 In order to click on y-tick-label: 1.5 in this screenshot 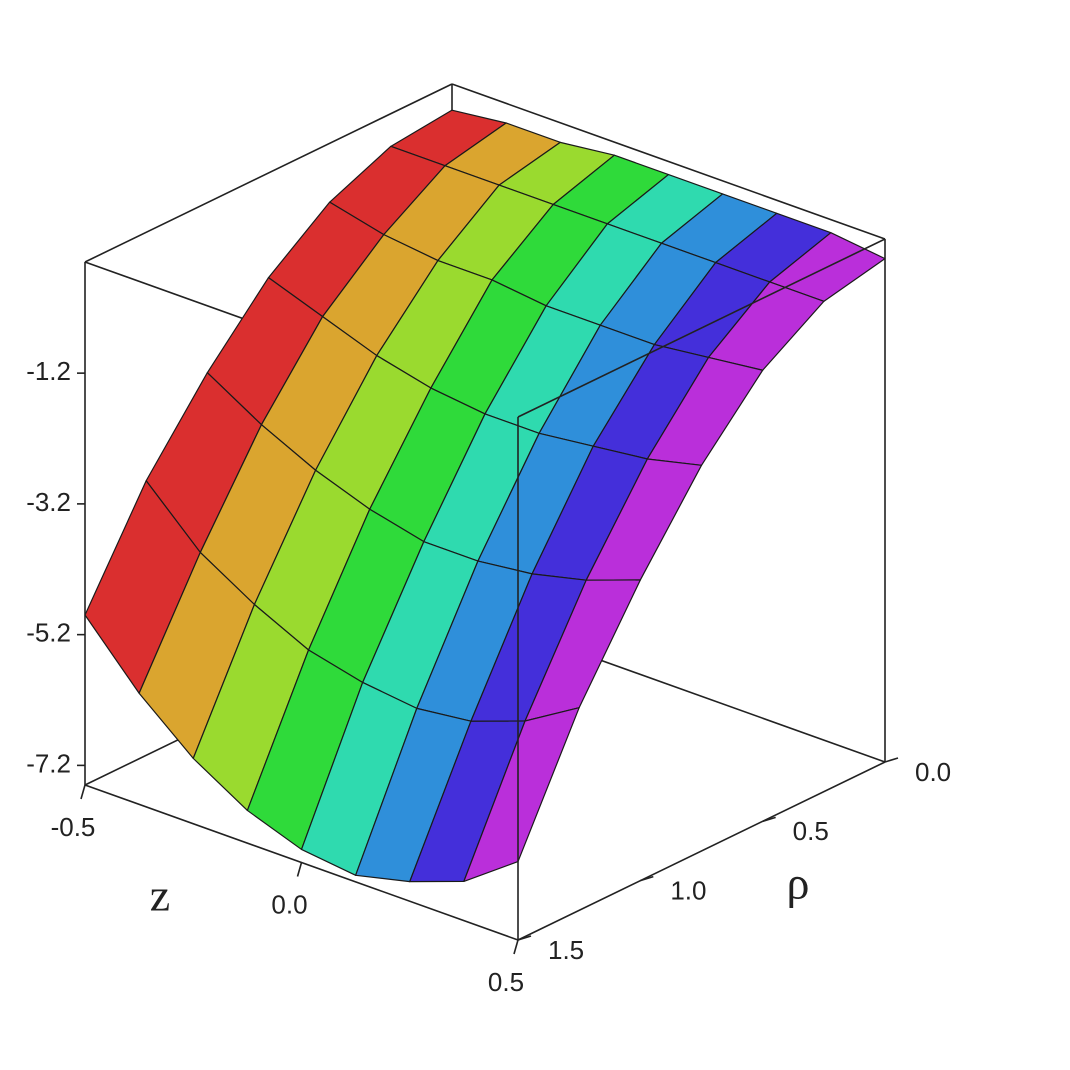, I will do `click(566, 950)`.